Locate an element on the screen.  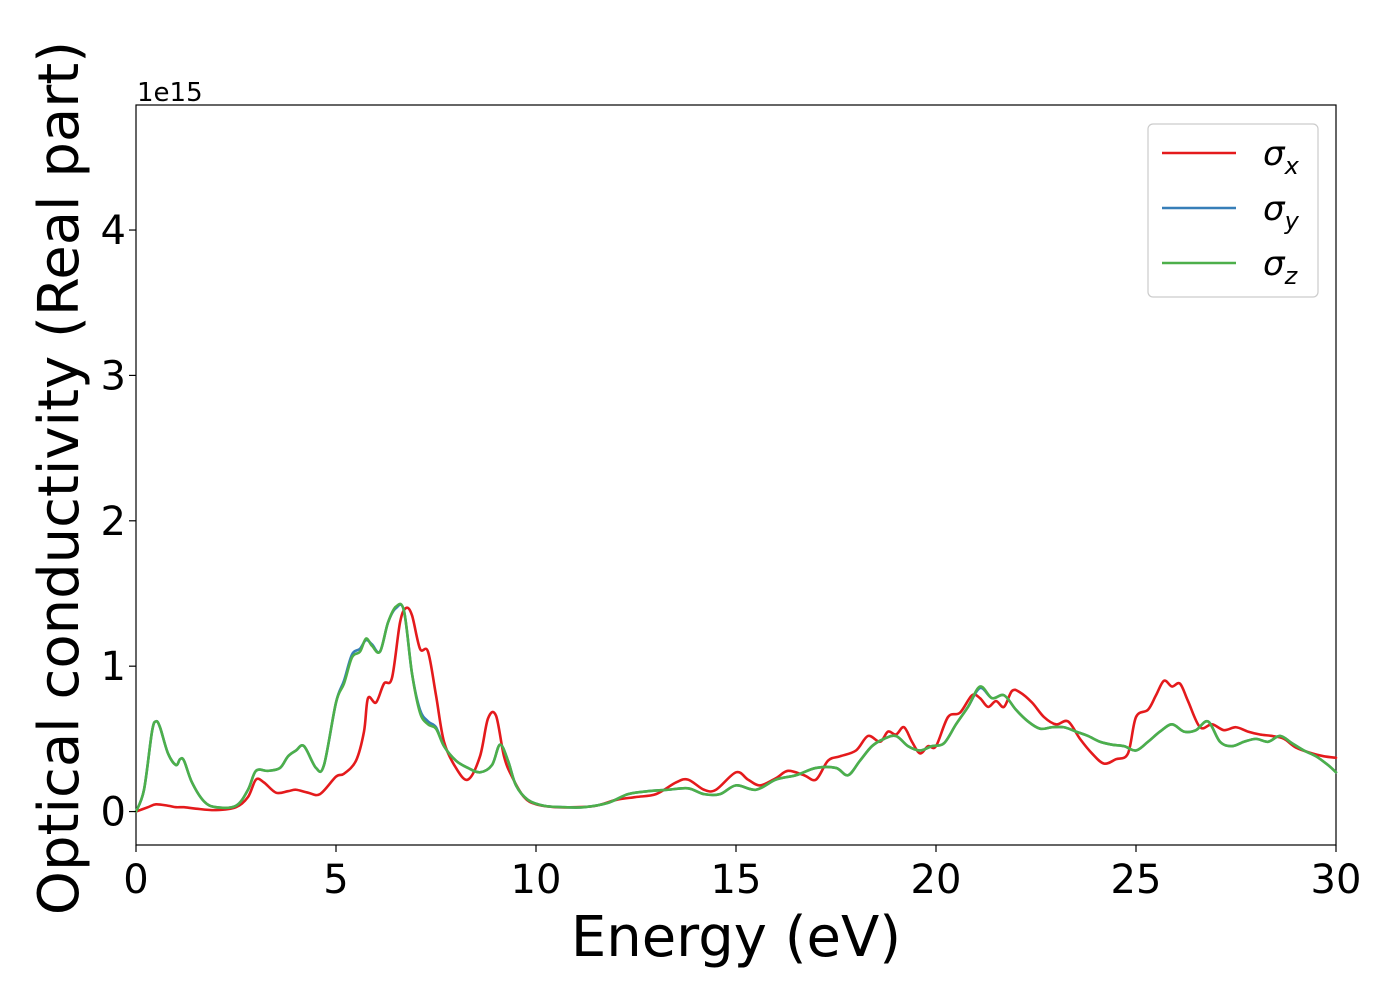
y-tick-label: 3 is located at coordinates (113, 376).